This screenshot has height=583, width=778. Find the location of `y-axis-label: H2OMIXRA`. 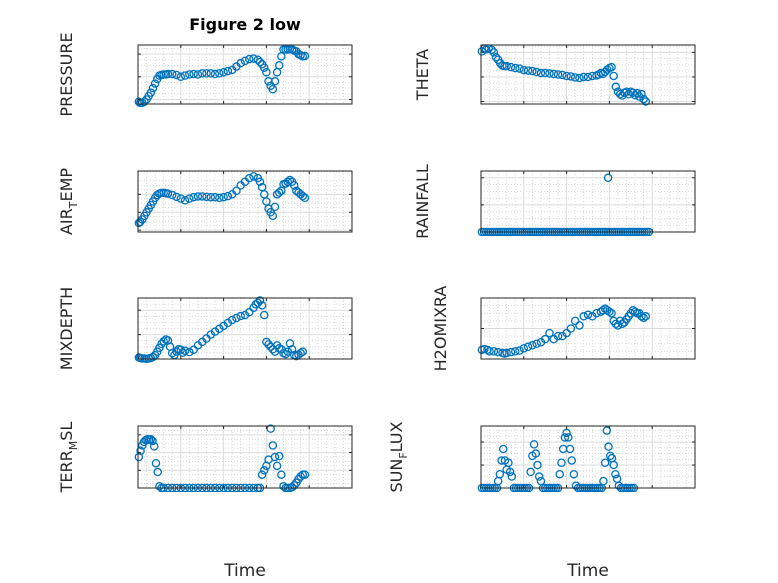

y-axis-label: H2OMIXRA is located at coordinates (440, 329).